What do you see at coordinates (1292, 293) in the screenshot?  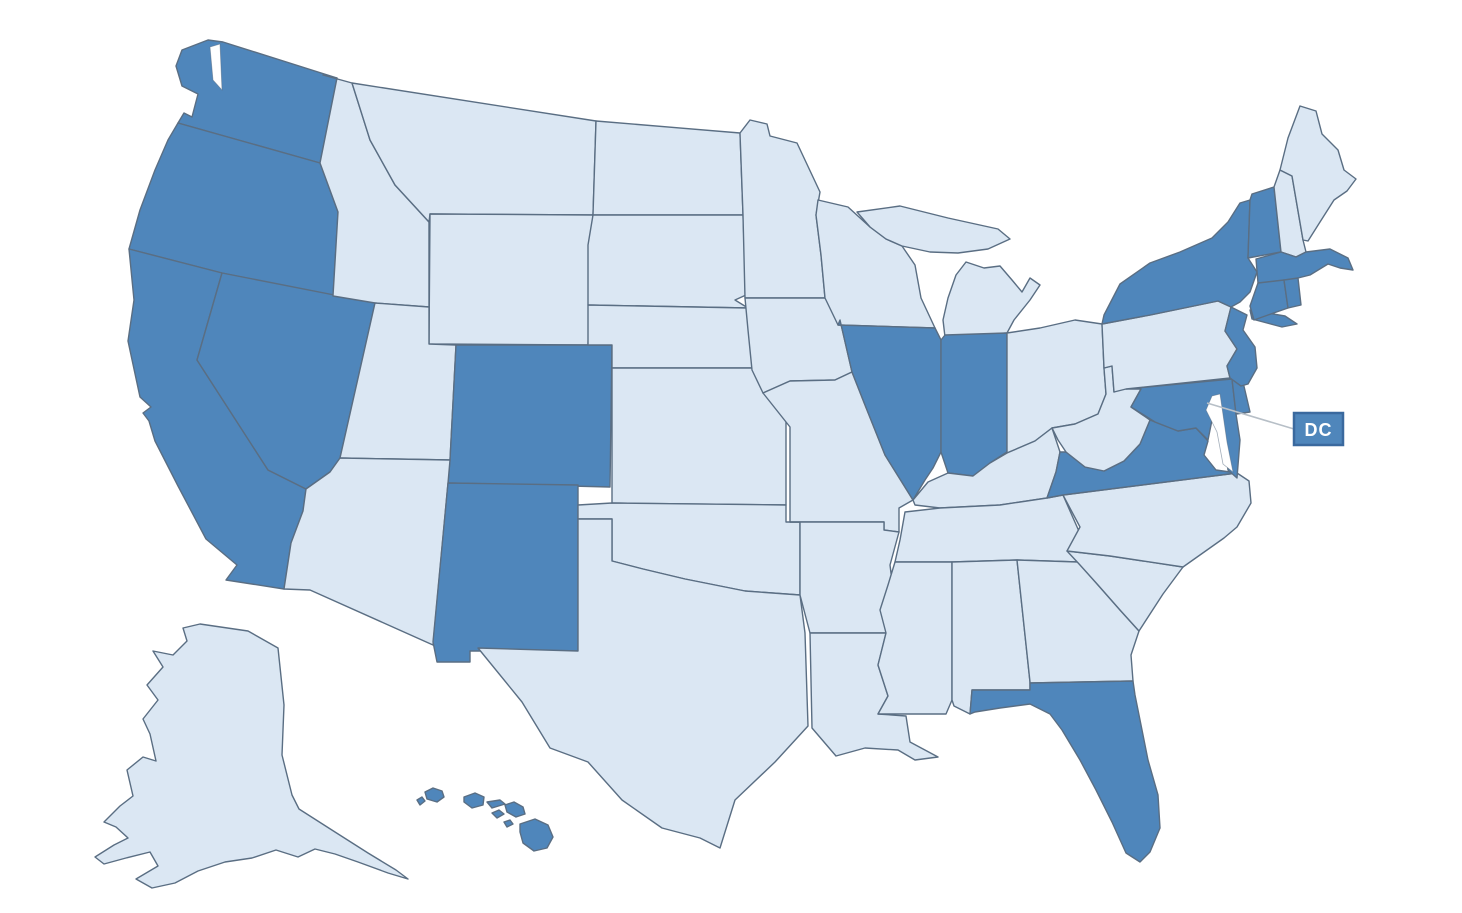 I see `state-ri` at bounding box center [1292, 293].